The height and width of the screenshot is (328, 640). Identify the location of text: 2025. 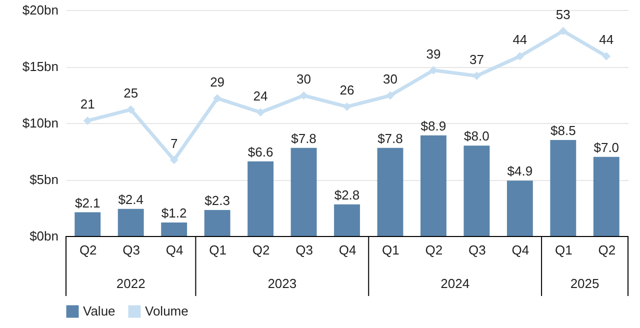
(585, 283).